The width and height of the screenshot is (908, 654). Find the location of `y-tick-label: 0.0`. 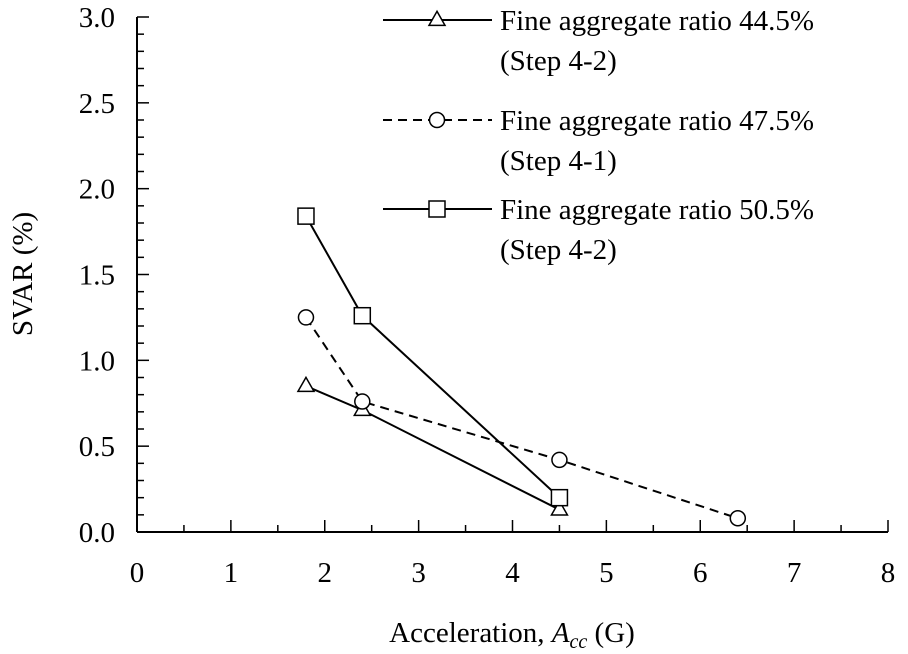

y-tick-label: 0.0 is located at coordinates (97, 533).